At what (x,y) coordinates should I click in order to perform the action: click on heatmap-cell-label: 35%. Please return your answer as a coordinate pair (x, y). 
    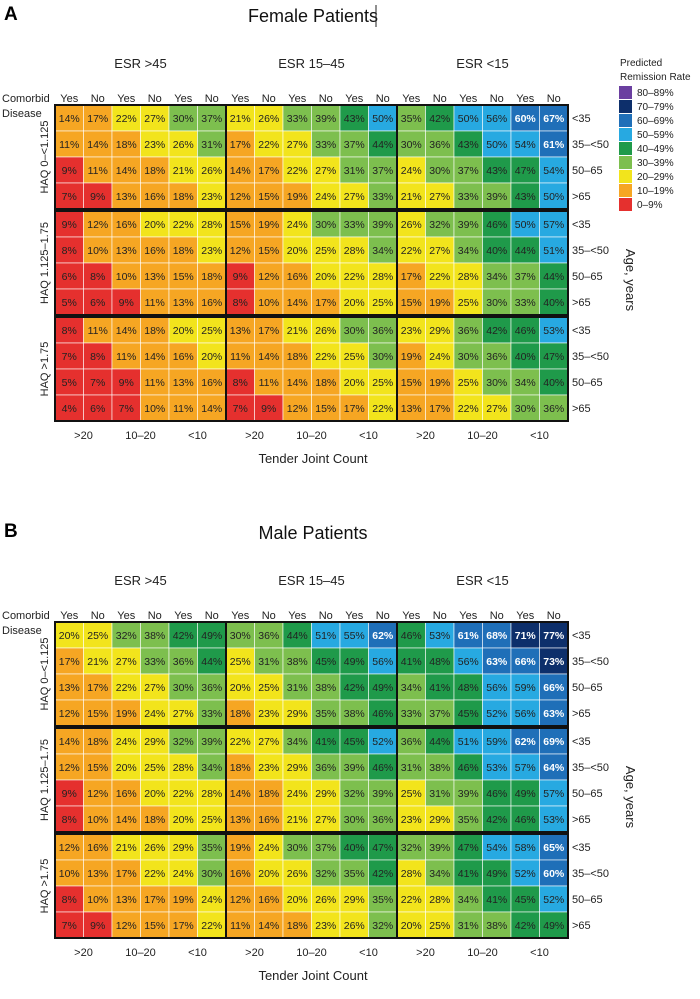
    Looking at the image, I should click on (325, 714).